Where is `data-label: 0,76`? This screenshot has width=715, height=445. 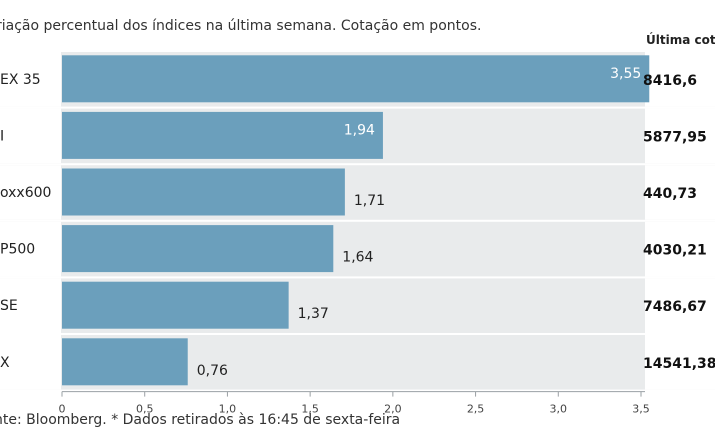 data-label: 0,76 is located at coordinates (212, 371).